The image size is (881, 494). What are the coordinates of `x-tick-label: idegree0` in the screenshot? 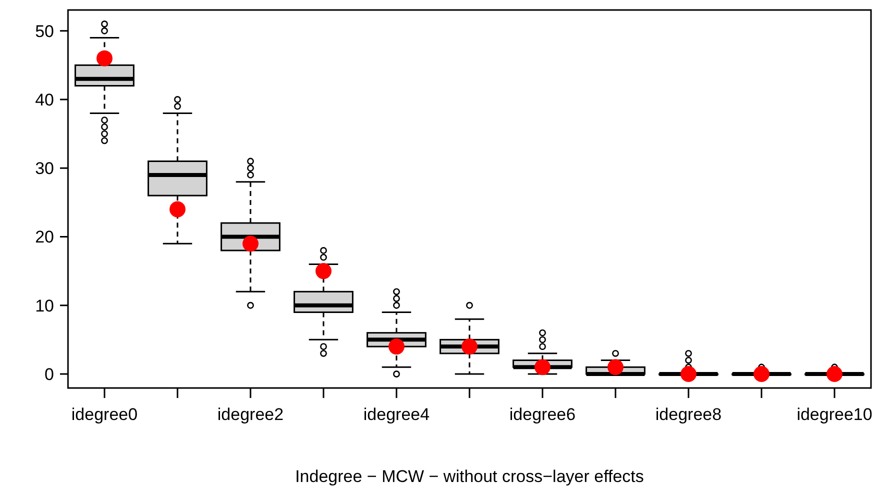 It's located at (104, 414).